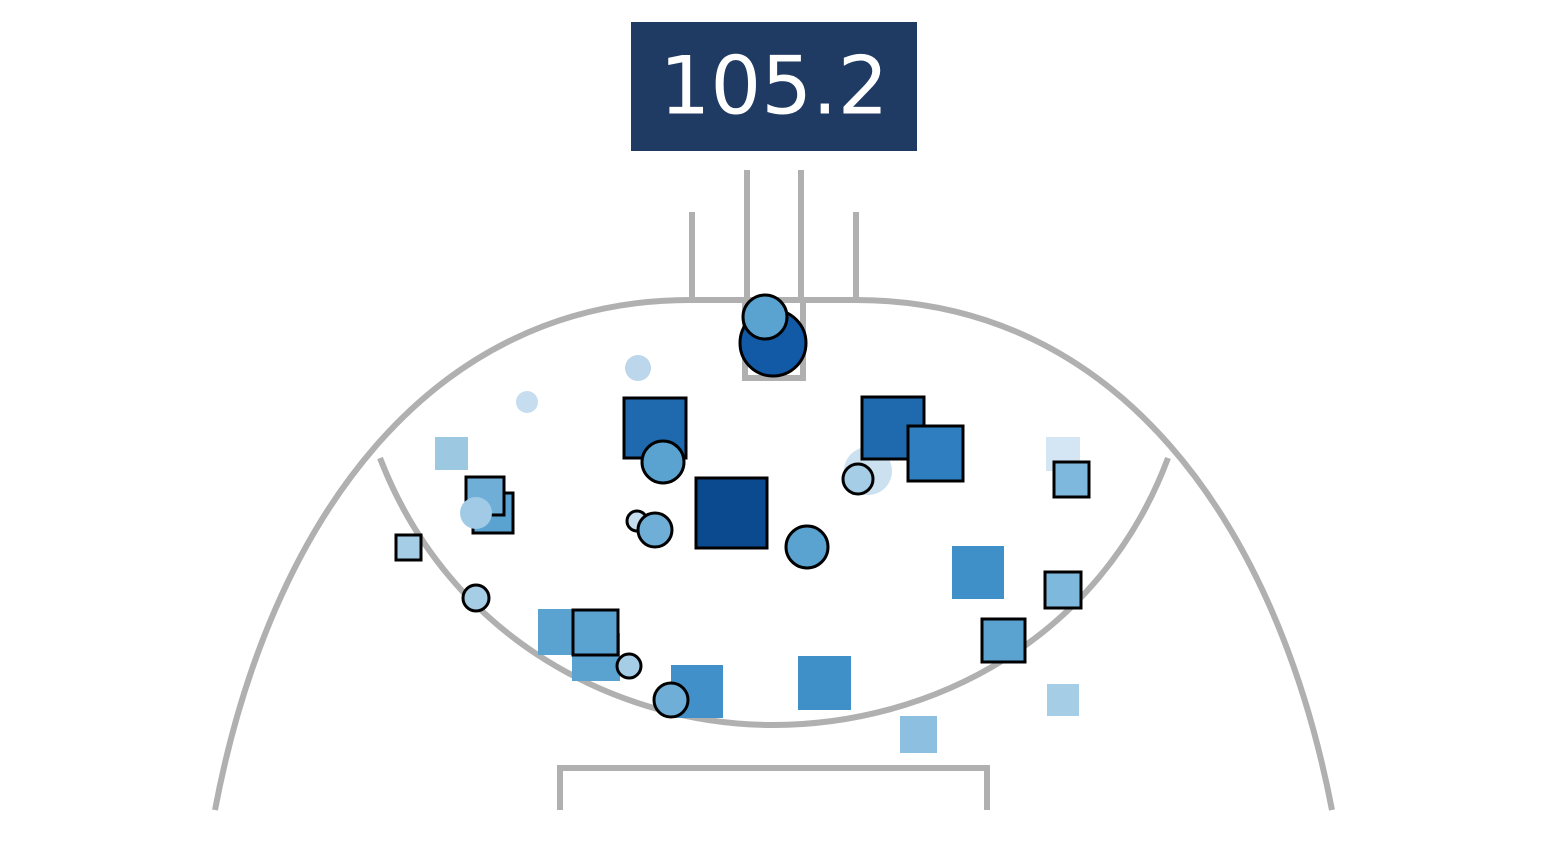 The height and width of the screenshot is (841, 1548). I want to click on label-box, so click(774, 86).